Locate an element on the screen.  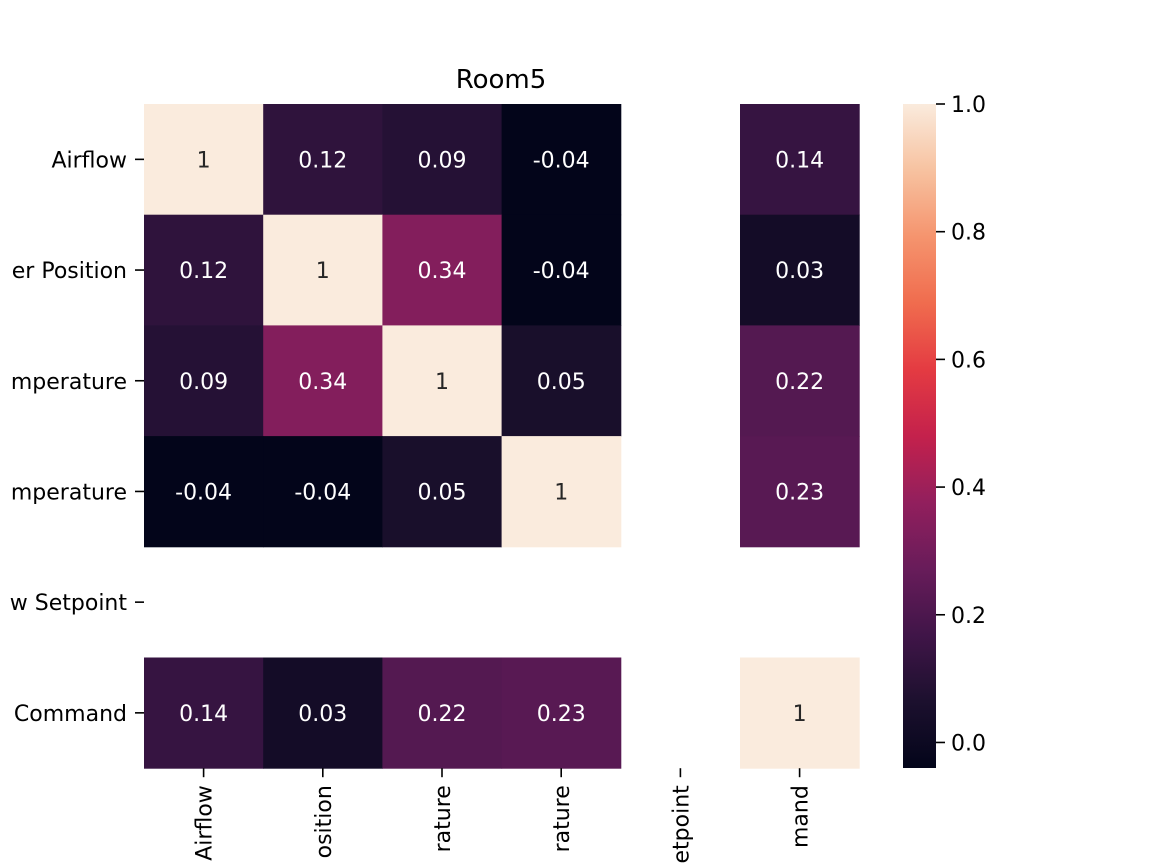
colorbar-tick-label: 0.4 is located at coordinates (968, 488).